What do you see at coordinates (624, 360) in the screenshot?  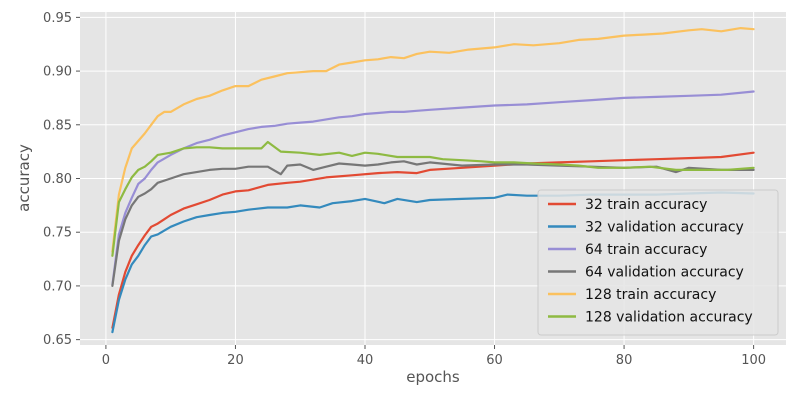 I see `x-tick-label: 80` at bounding box center [624, 360].